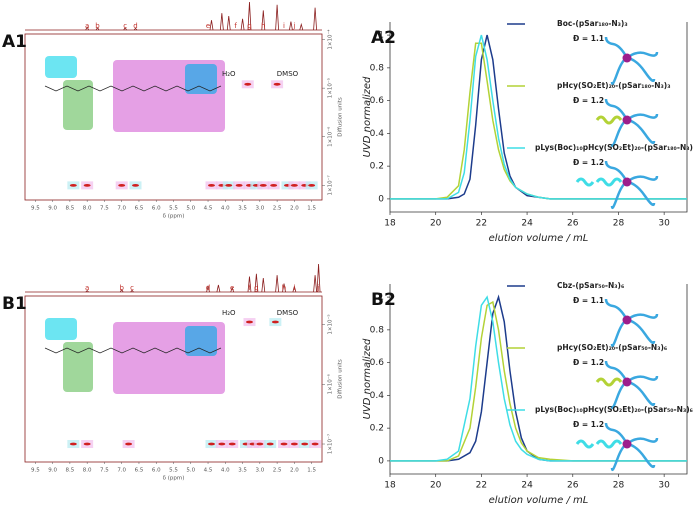 This screenshot has width=693, height=522. I want to click on x-tick-label: 18, so click(390, 224).